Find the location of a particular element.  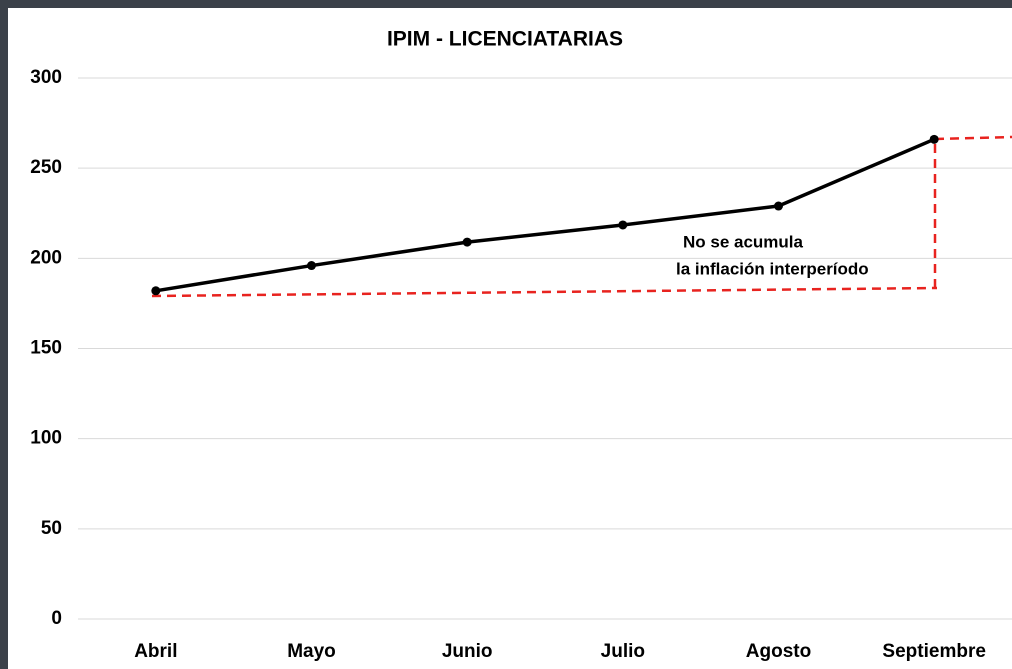

y-tick-label: 250 is located at coordinates (46, 167).